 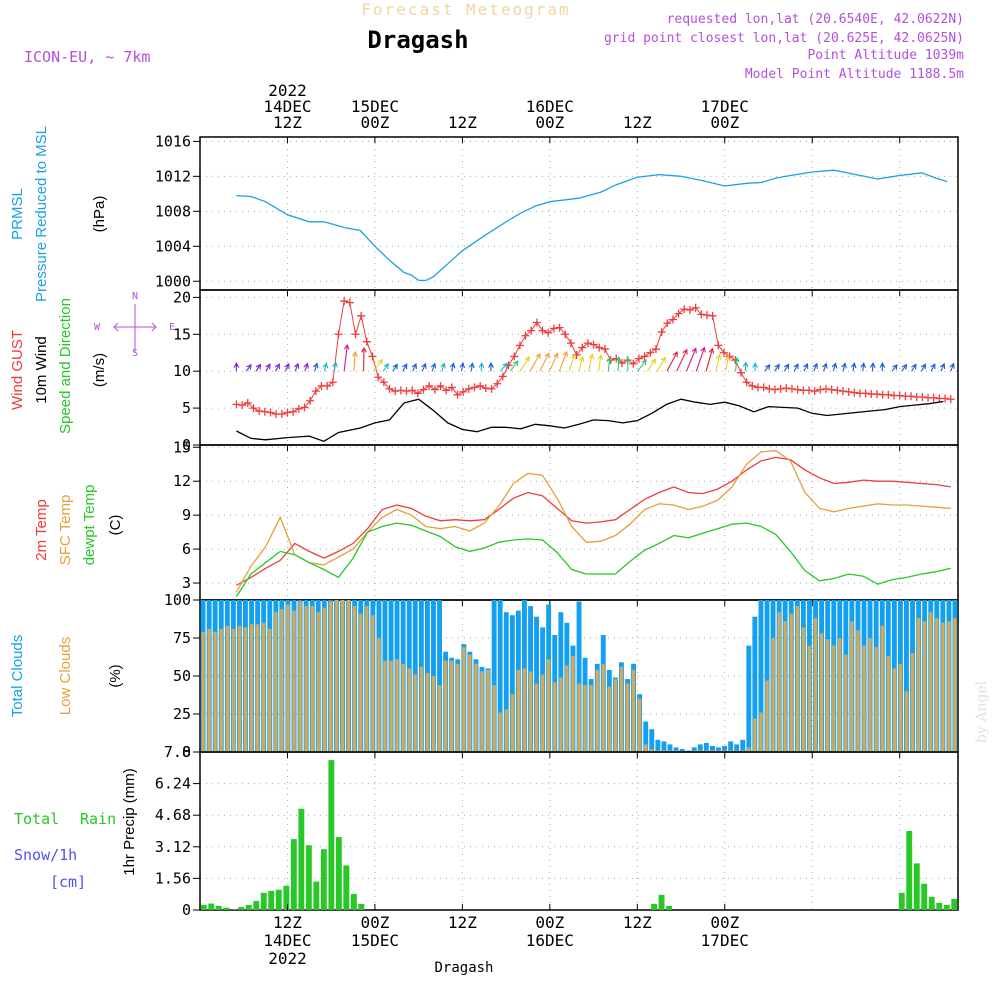 What do you see at coordinates (41, 529) in the screenshot?
I see `ylabel-2m-temp: 2m Temp` at bounding box center [41, 529].